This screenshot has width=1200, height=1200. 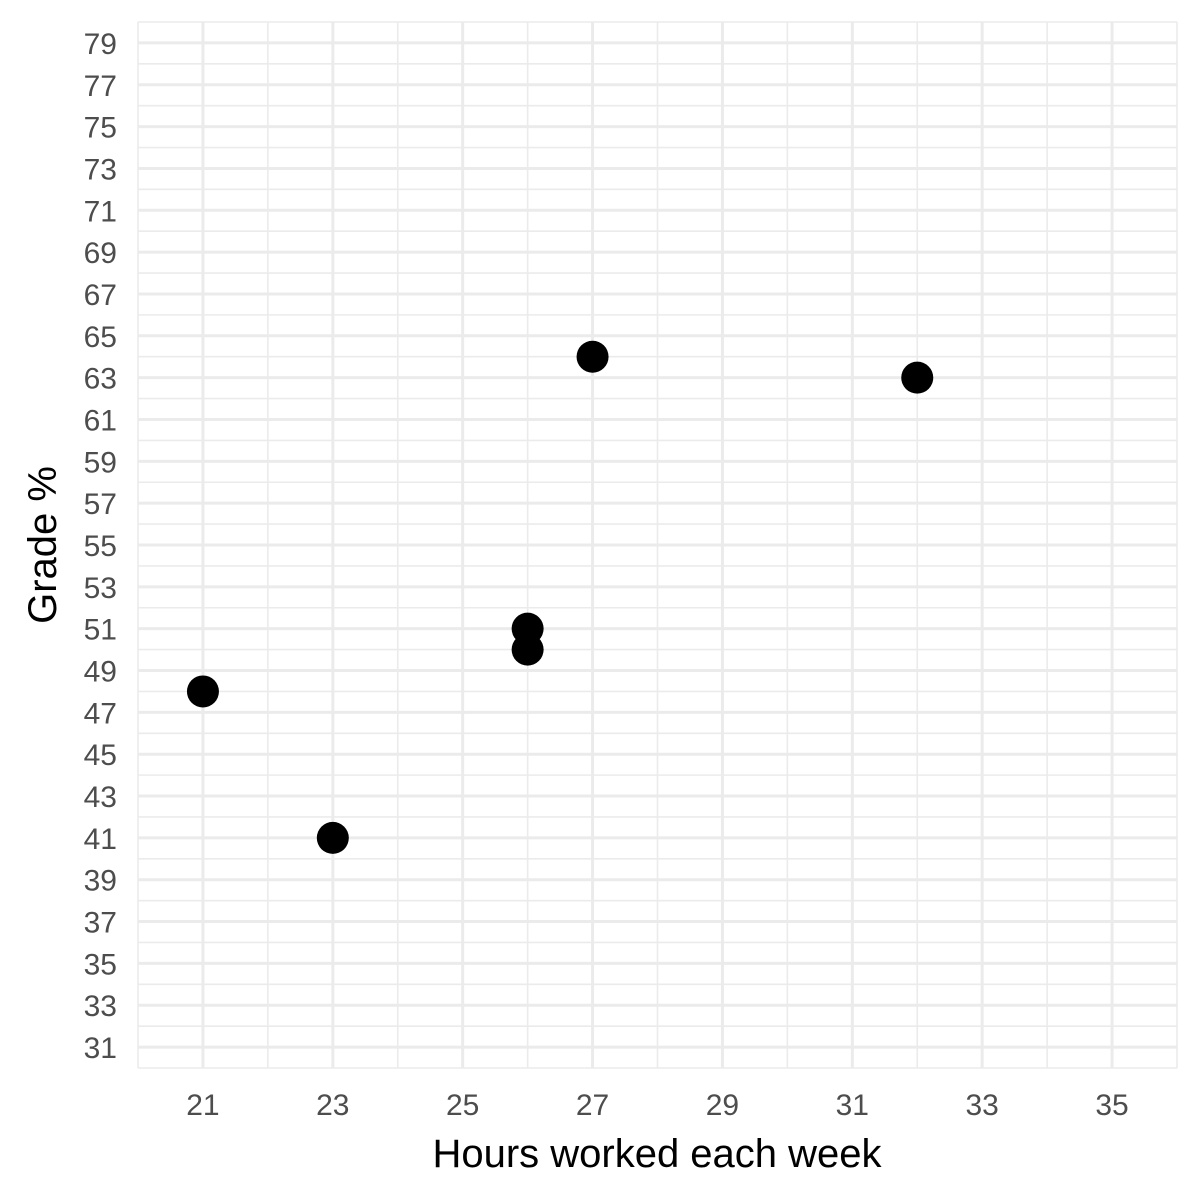 What do you see at coordinates (657, 1105) in the screenshot?
I see `x-axis-ticks: 21 23 25 27 29 31 33 35` at bounding box center [657, 1105].